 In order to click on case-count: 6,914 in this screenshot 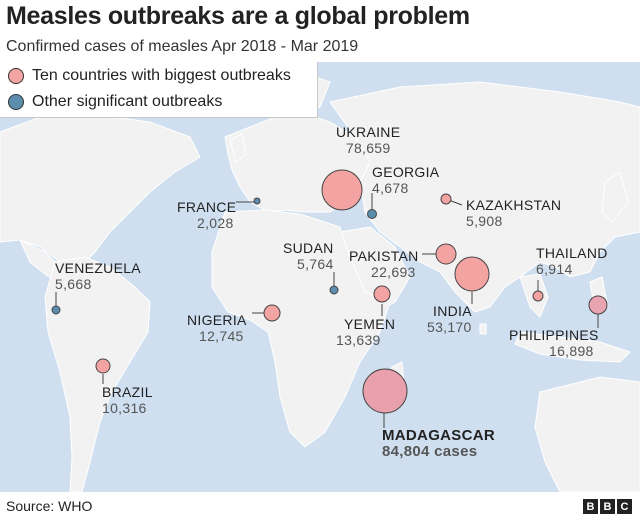, I will do `click(554, 269)`.